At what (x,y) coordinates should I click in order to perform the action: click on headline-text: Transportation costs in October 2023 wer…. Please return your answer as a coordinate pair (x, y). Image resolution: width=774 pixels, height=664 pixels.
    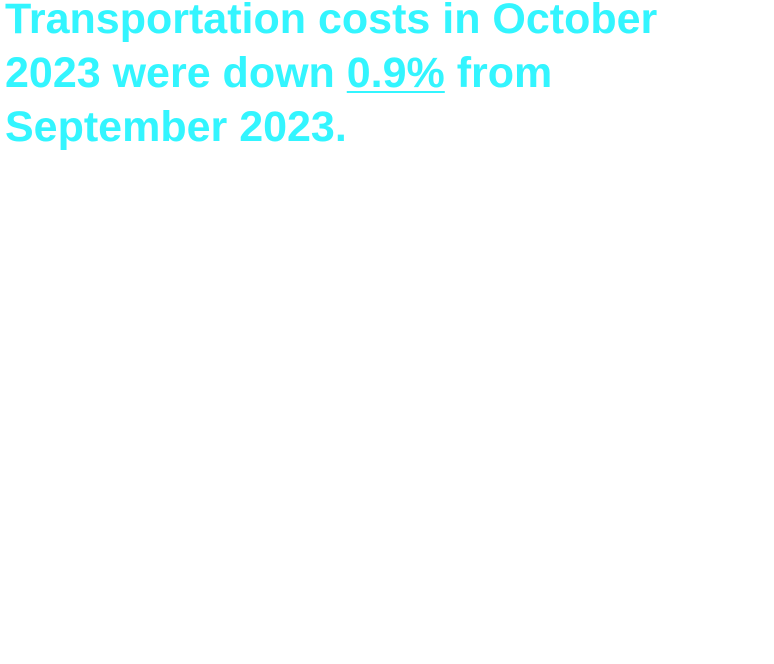
    Looking at the image, I should click on (331, 48).